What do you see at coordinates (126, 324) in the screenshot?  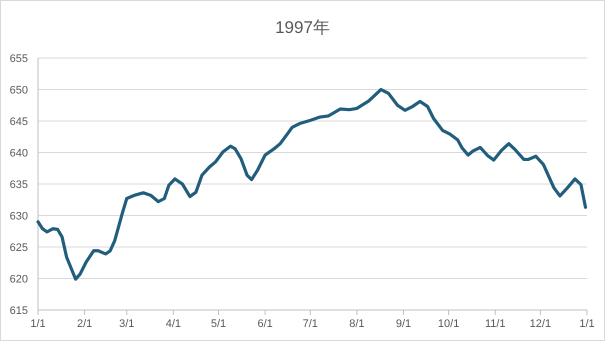 I see `x-tick-label: 3/1` at bounding box center [126, 324].